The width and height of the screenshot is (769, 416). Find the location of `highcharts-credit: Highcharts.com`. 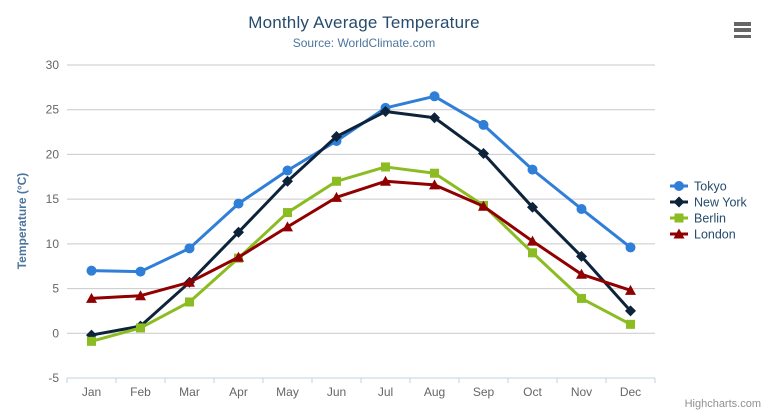

highcharts-credit: Highcharts.com is located at coordinates (722, 404).